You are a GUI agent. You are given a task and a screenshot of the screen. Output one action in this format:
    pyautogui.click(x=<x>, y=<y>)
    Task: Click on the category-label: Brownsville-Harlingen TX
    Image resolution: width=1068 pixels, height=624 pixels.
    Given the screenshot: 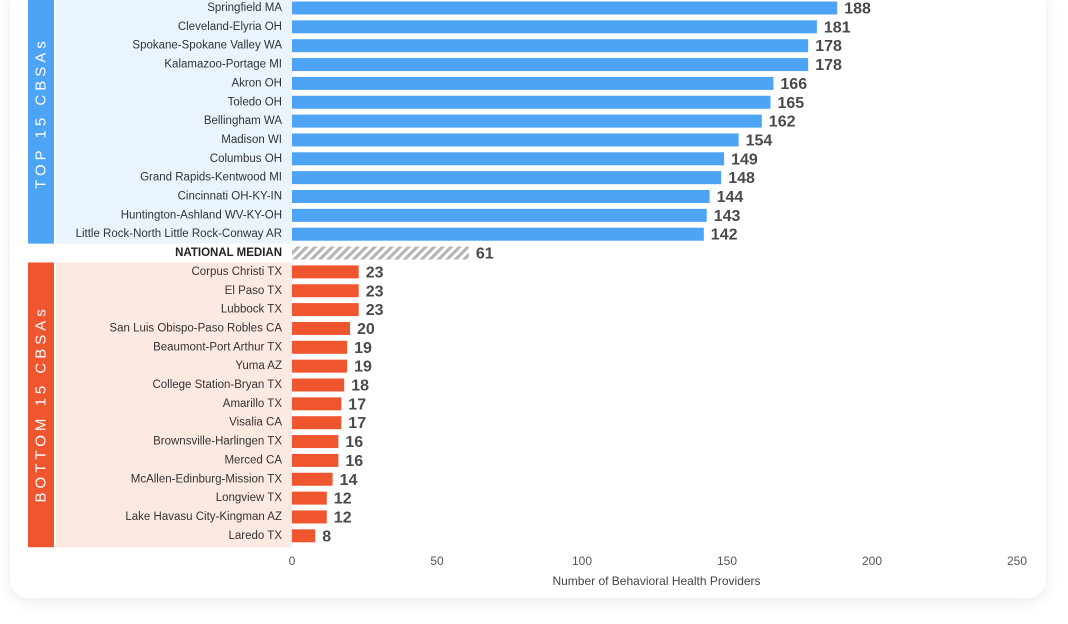 What is the action you would take?
    pyautogui.click(x=217, y=442)
    